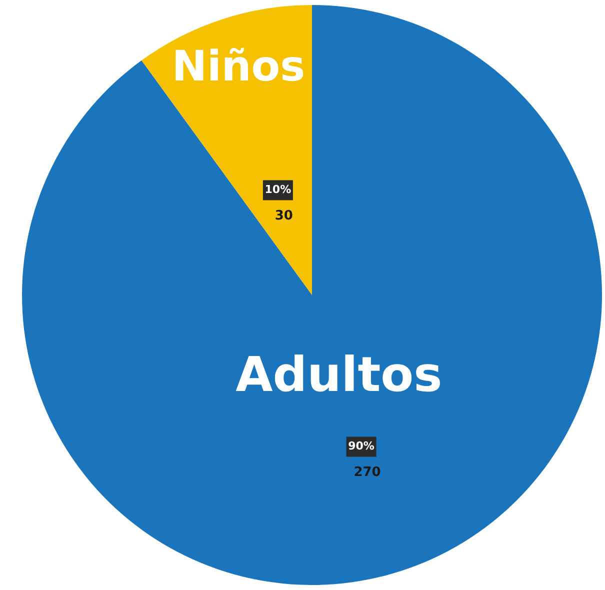 The width and height of the screenshot is (605, 590). What do you see at coordinates (283, 216) in the screenshot?
I see `data-label: 30` at bounding box center [283, 216].